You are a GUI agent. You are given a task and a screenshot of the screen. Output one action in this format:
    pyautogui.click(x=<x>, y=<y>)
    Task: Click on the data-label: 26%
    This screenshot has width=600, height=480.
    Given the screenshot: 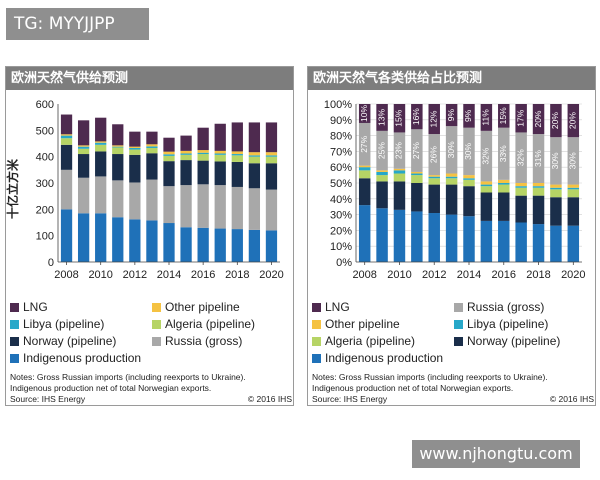 What is the action you would take?
    pyautogui.click(x=433, y=154)
    